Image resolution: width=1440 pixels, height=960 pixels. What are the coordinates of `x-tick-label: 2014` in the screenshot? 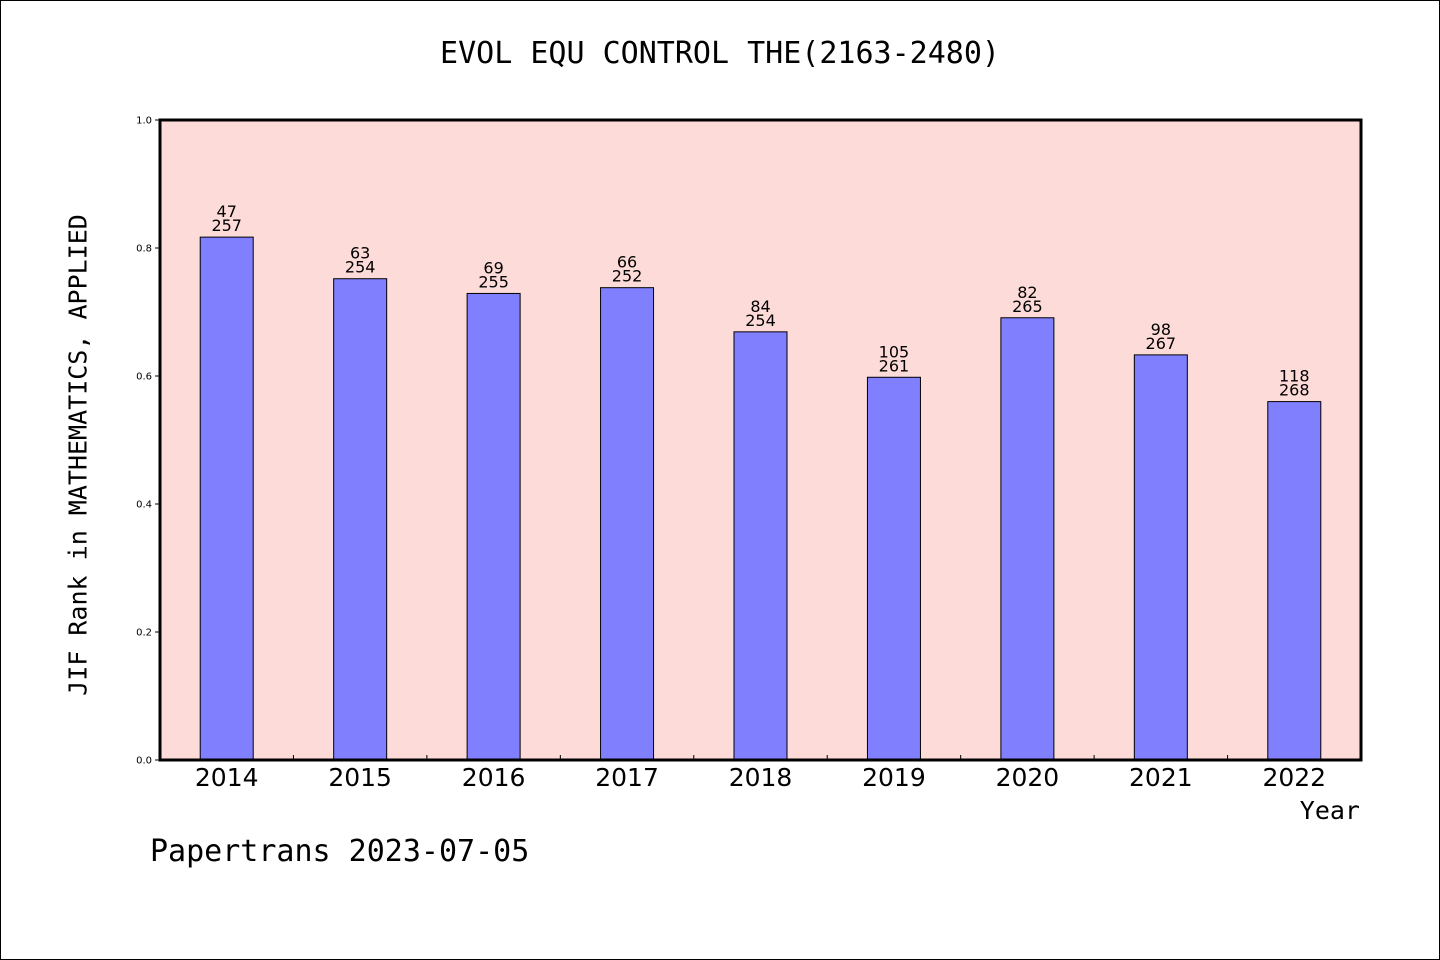 It's located at (227, 777).